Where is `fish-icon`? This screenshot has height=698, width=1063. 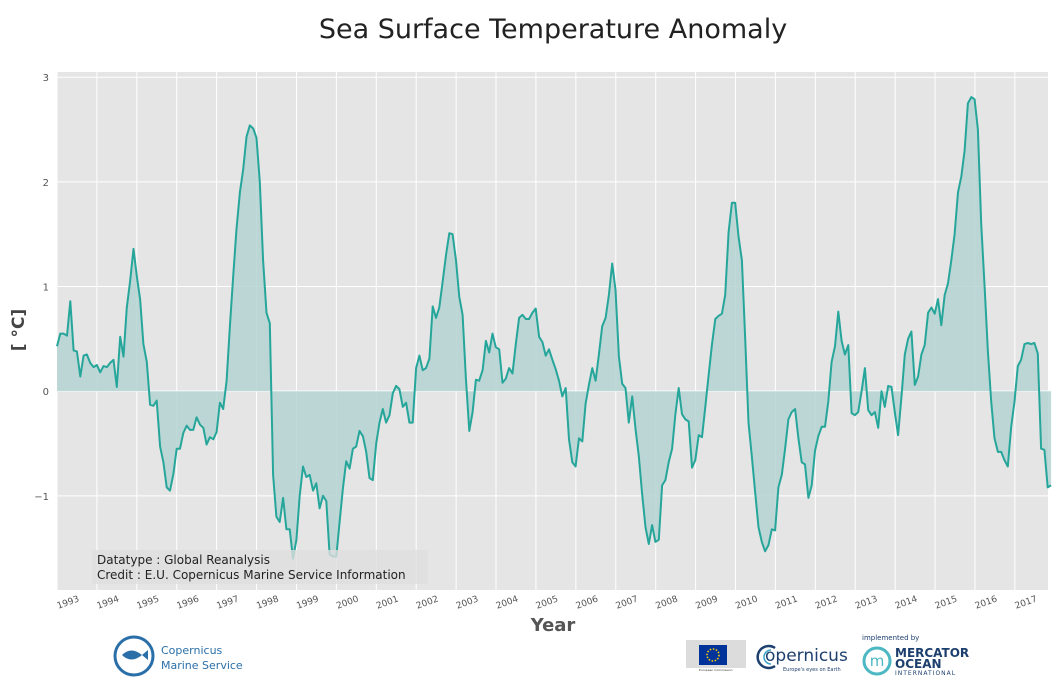
fish-icon is located at coordinates (135, 655).